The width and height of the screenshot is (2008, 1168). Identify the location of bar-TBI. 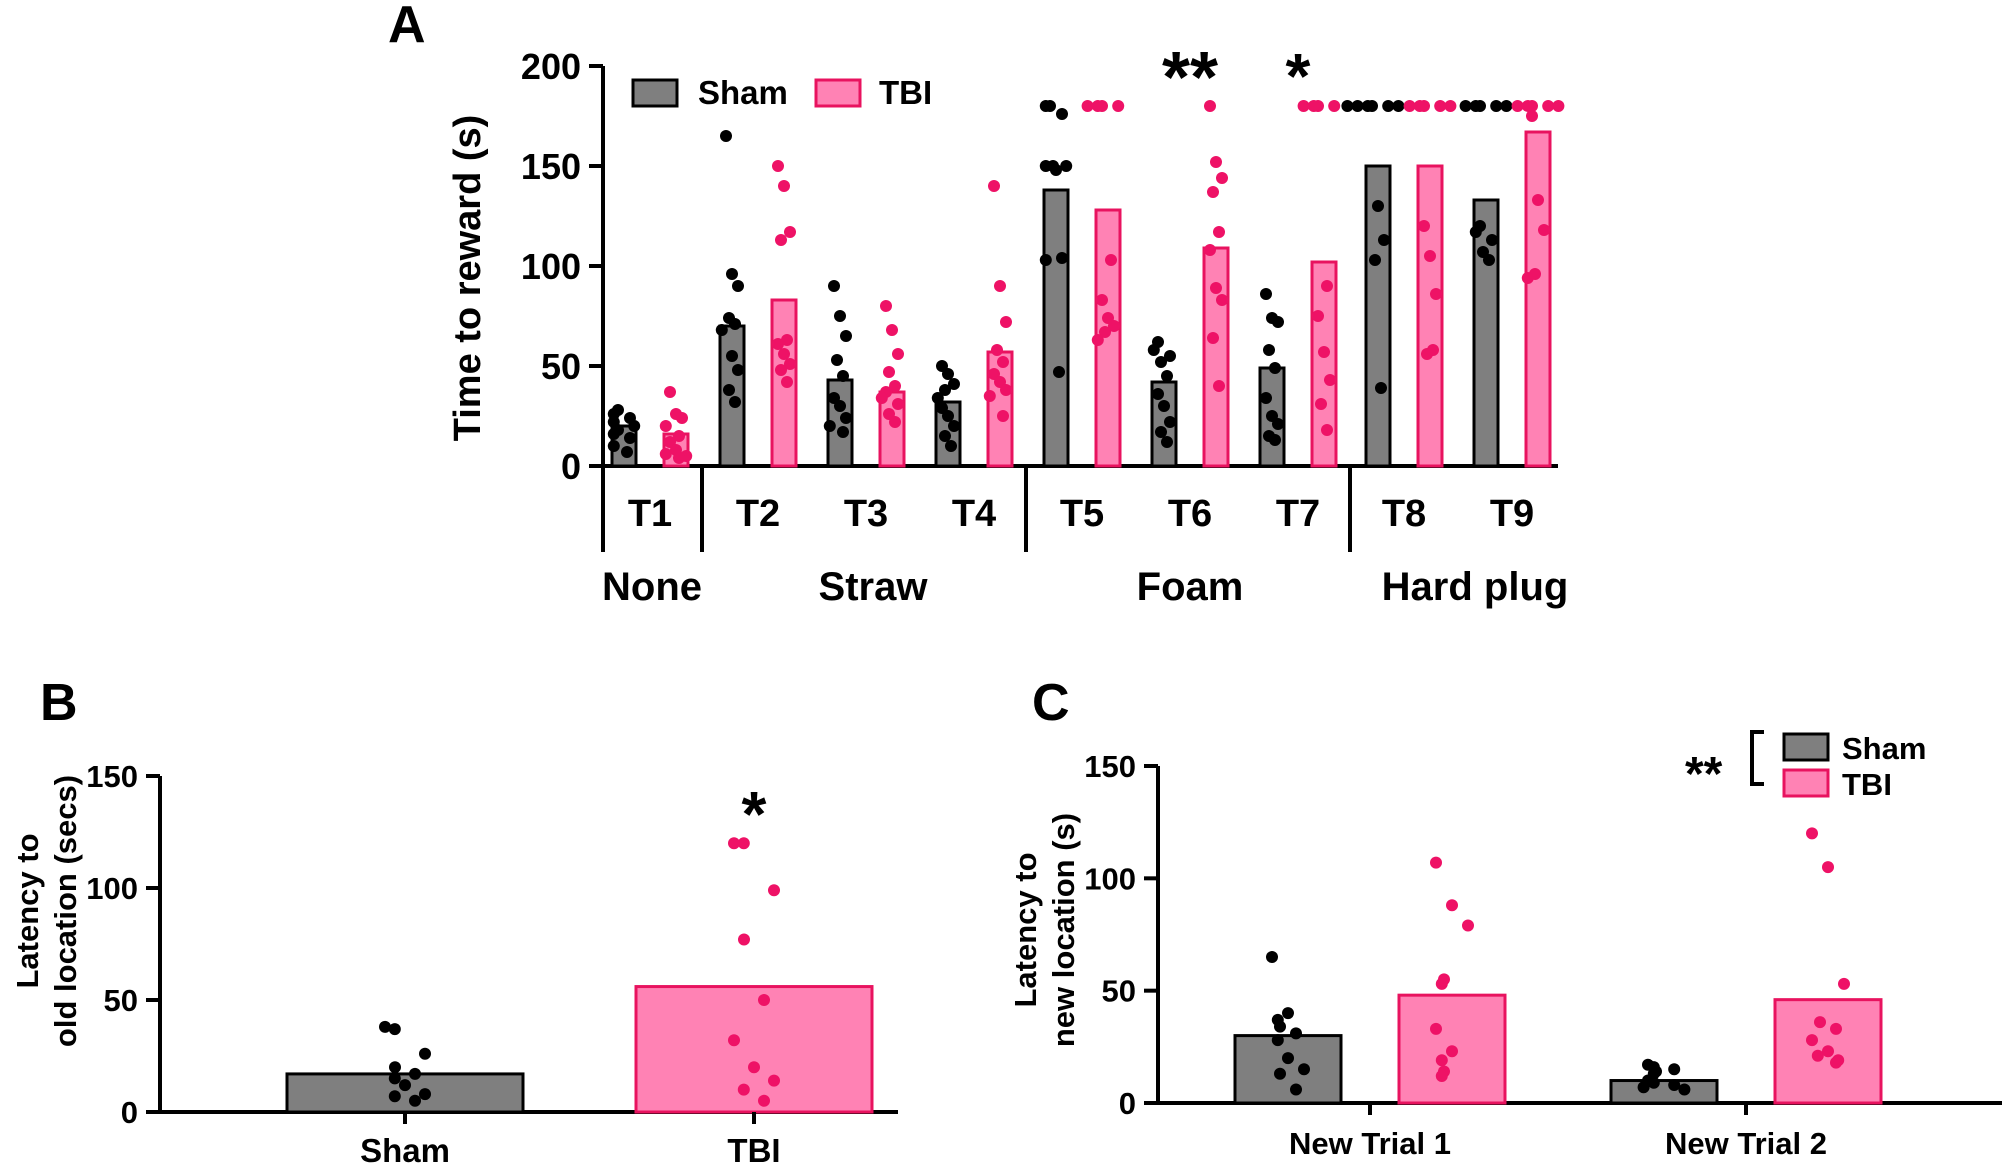
(754, 1049).